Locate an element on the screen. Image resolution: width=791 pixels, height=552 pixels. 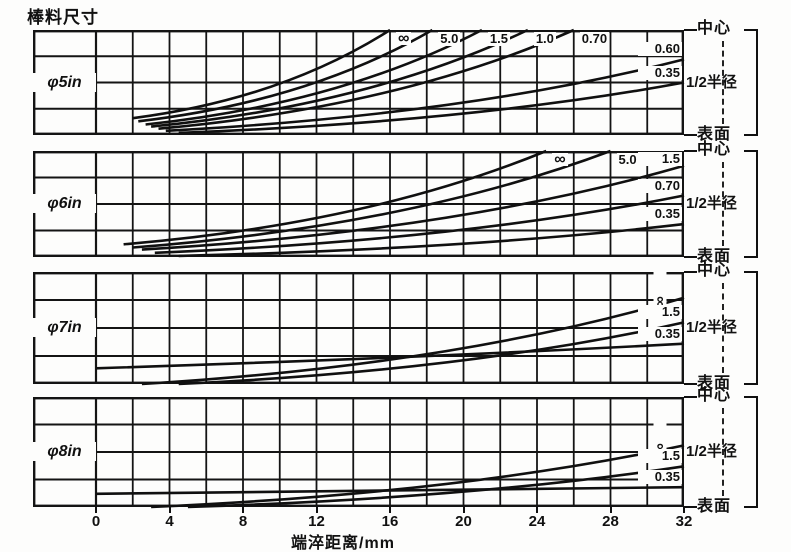
x-tick-label: 24 is located at coordinates (537, 521).